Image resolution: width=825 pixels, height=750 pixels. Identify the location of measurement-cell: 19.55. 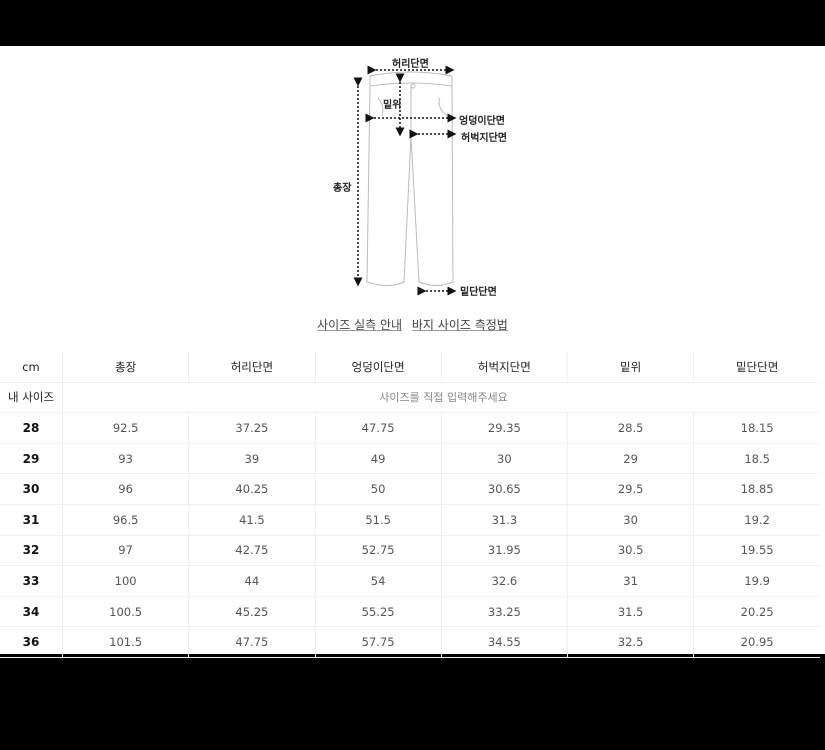
(756, 551).